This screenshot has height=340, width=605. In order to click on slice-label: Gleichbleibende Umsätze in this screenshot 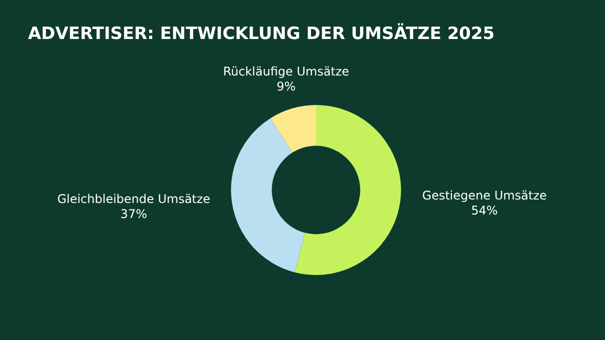, I will do `click(133, 199)`.